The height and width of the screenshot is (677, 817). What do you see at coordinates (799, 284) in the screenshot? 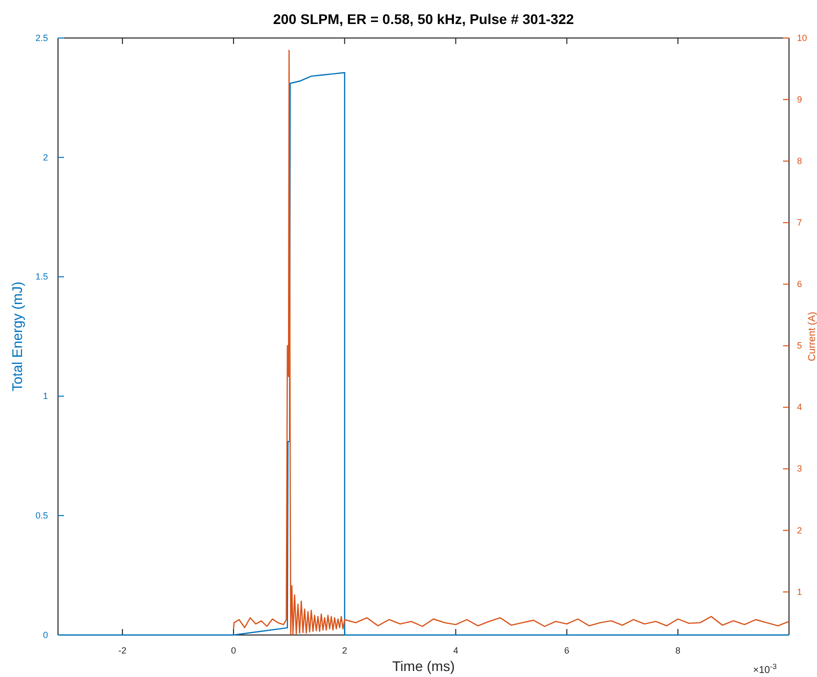
I see `y2-tick-label: 6` at bounding box center [799, 284].